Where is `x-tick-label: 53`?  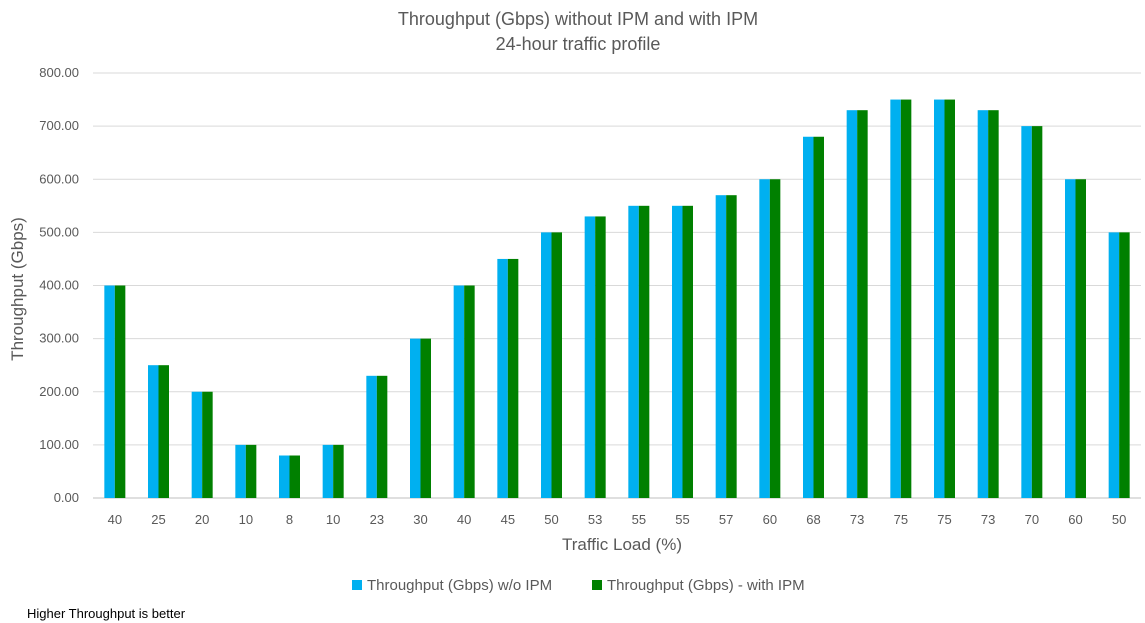 x-tick-label: 53 is located at coordinates (595, 519).